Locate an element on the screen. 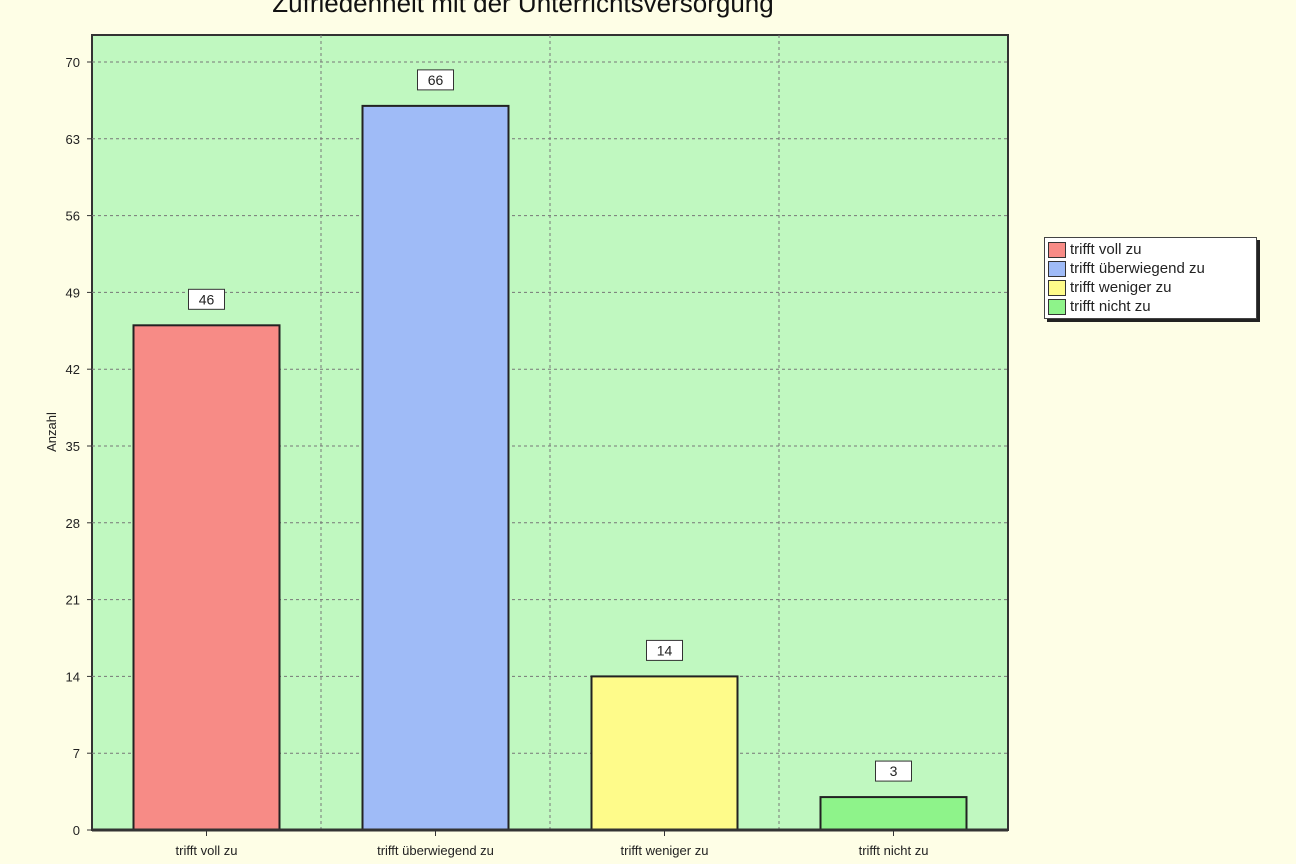 This screenshot has width=1296, height=864. data-label: 46 is located at coordinates (207, 299).